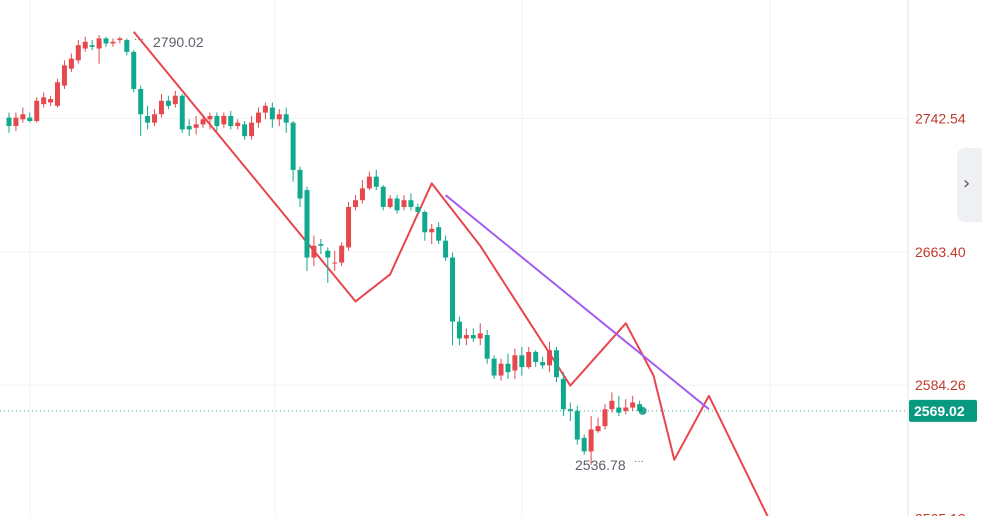 The width and height of the screenshot is (982, 521). Describe the element at coordinates (940, 118) in the screenshot. I see `price-tick-label: 2742.54` at that location.